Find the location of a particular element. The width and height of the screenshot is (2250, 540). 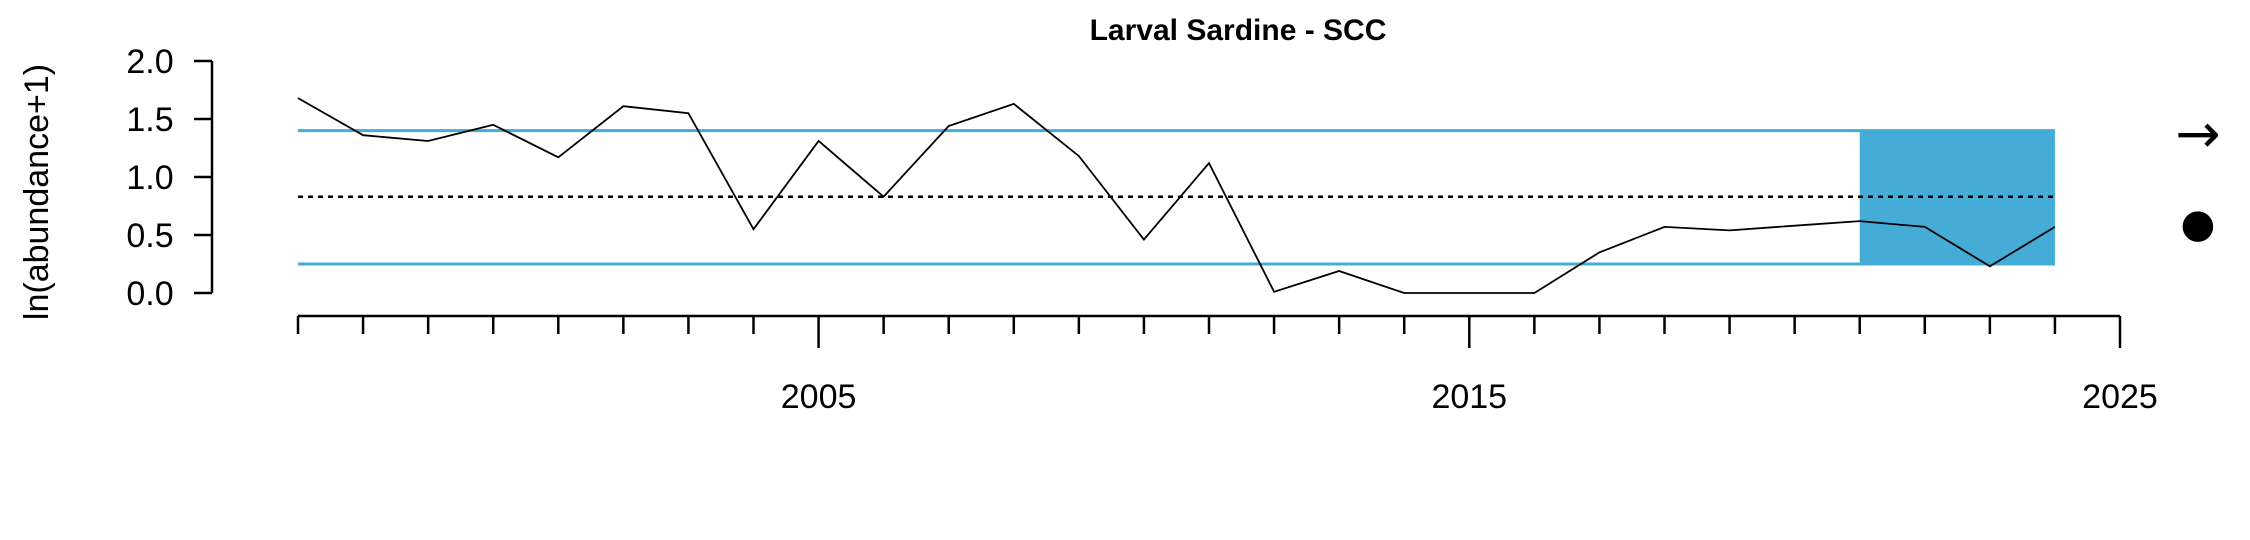

y-axis: 0.0 0.5 1.0 1.5 2.0 is located at coordinates (170, 178).